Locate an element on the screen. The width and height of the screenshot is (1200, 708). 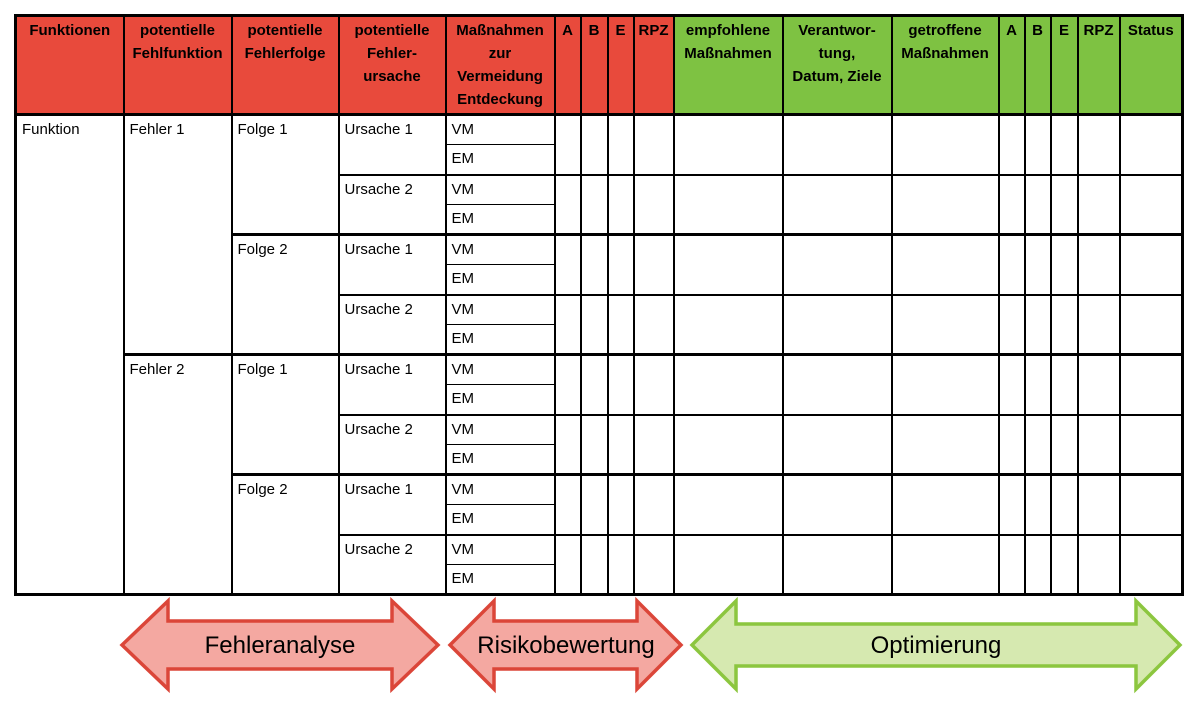
fehleranalyse-arrow: Fehleranalyse is located at coordinates (280, 645).